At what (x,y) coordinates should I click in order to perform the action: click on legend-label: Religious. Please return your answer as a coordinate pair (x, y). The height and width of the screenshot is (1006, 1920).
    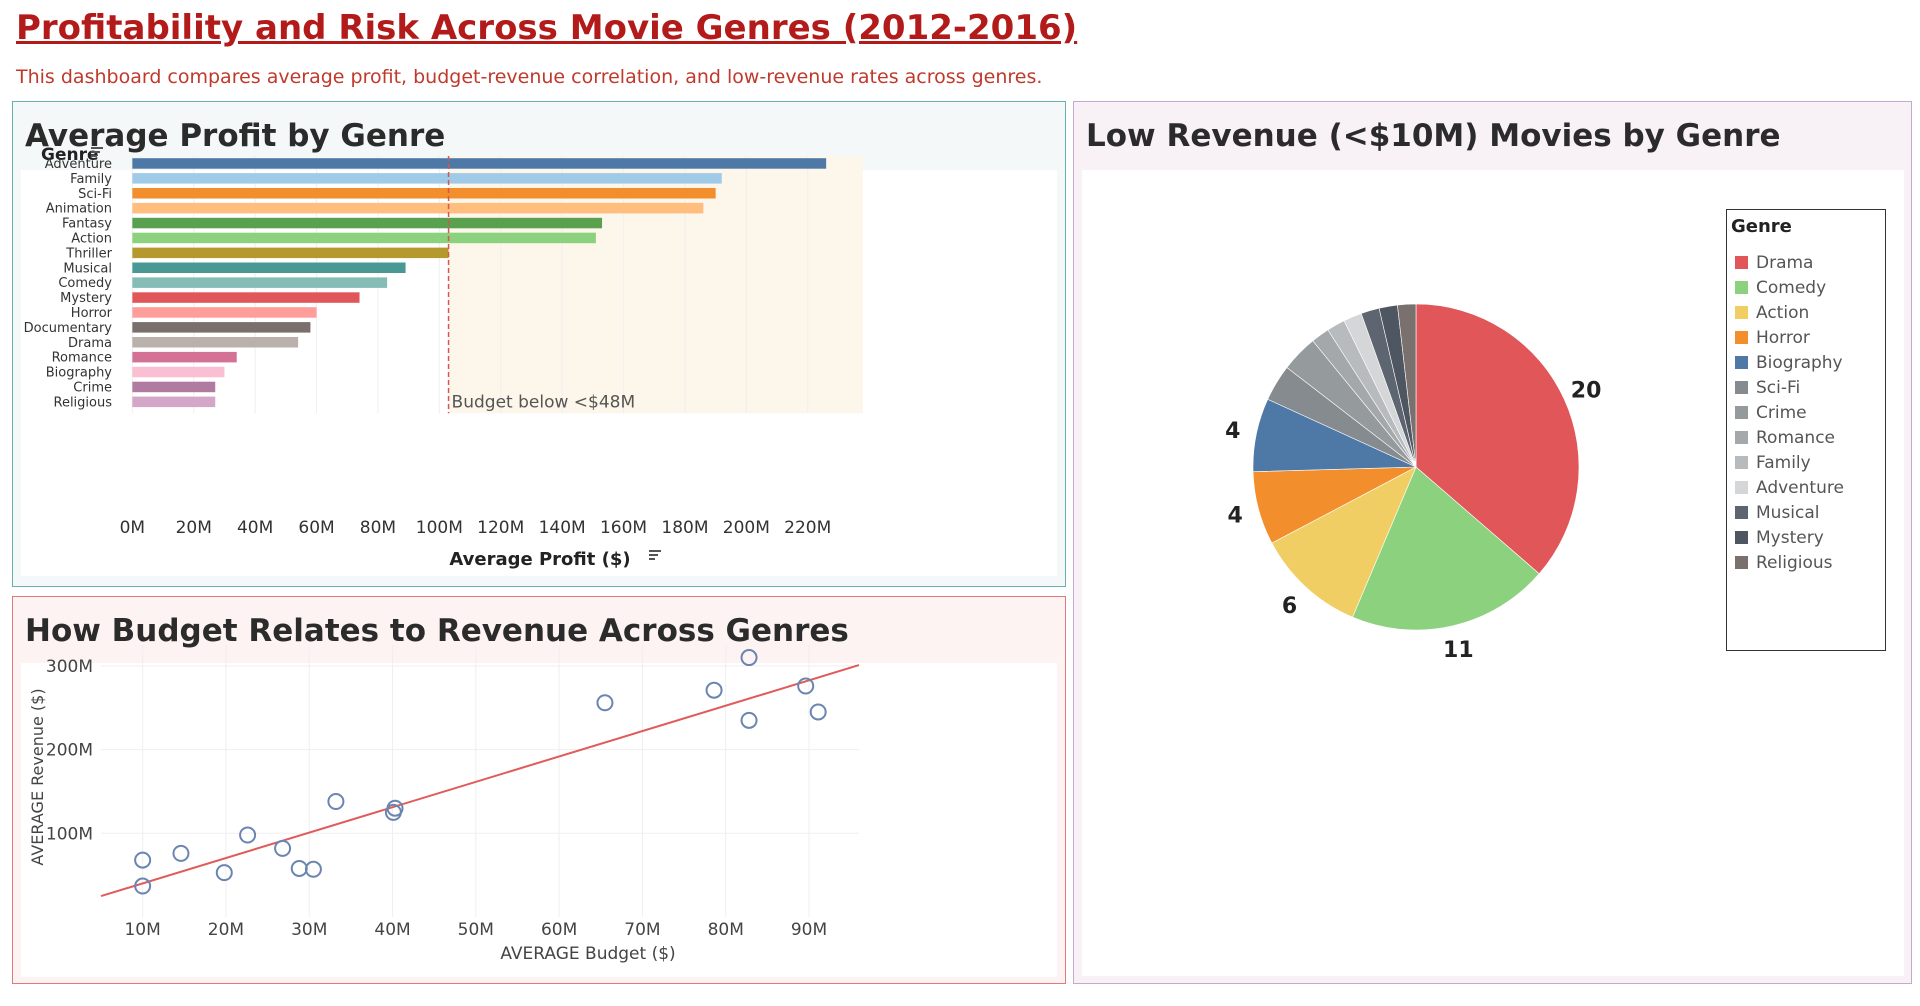
    Looking at the image, I should click on (1794, 562).